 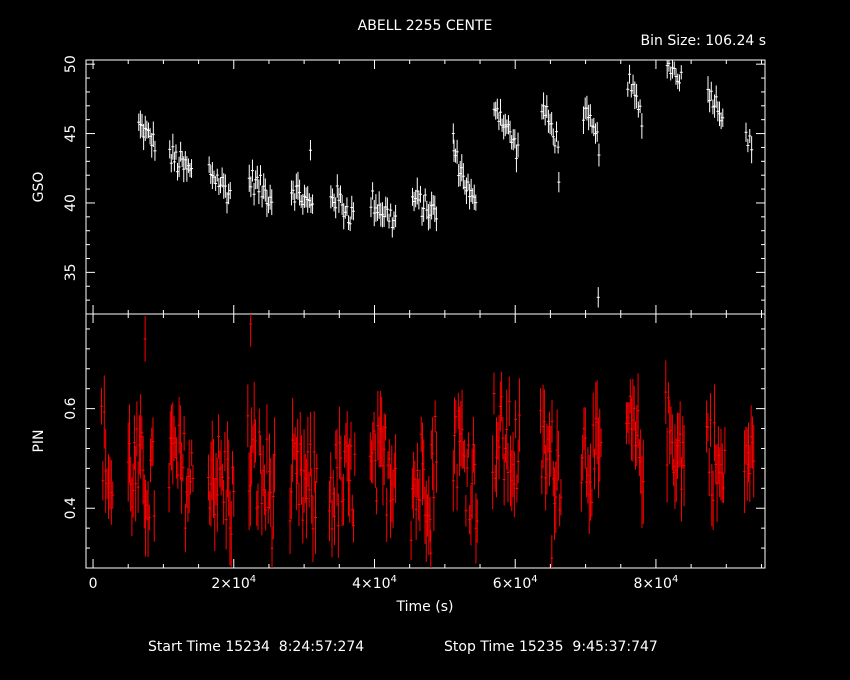 What do you see at coordinates (515, 583) in the screenshot?
I see `x-tick-label: 6×104` at bounding box center [515, 583].